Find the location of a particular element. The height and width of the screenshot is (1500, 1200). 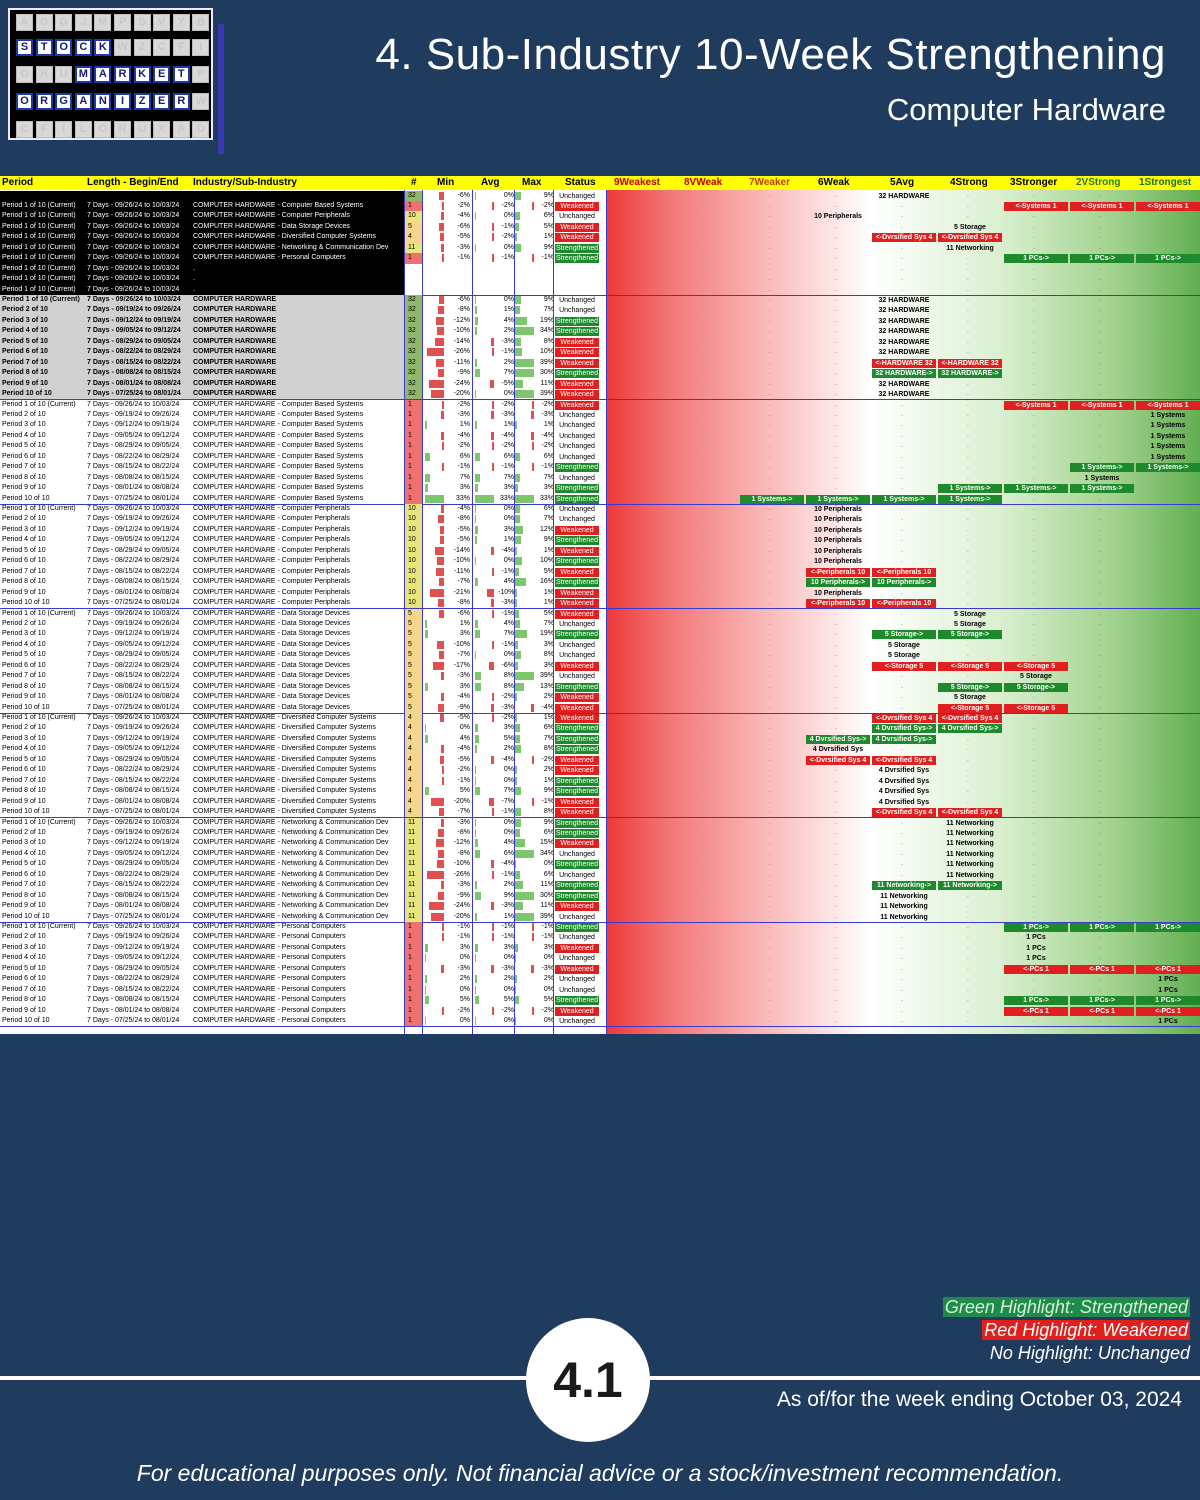

avg-cell: -1% is located at coordinates (507, 226).